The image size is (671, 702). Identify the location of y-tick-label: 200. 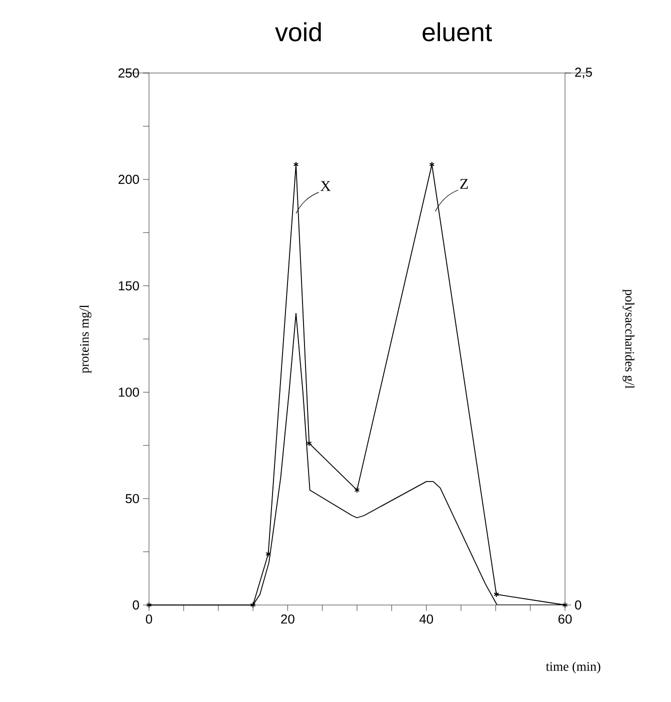
(128, 179).